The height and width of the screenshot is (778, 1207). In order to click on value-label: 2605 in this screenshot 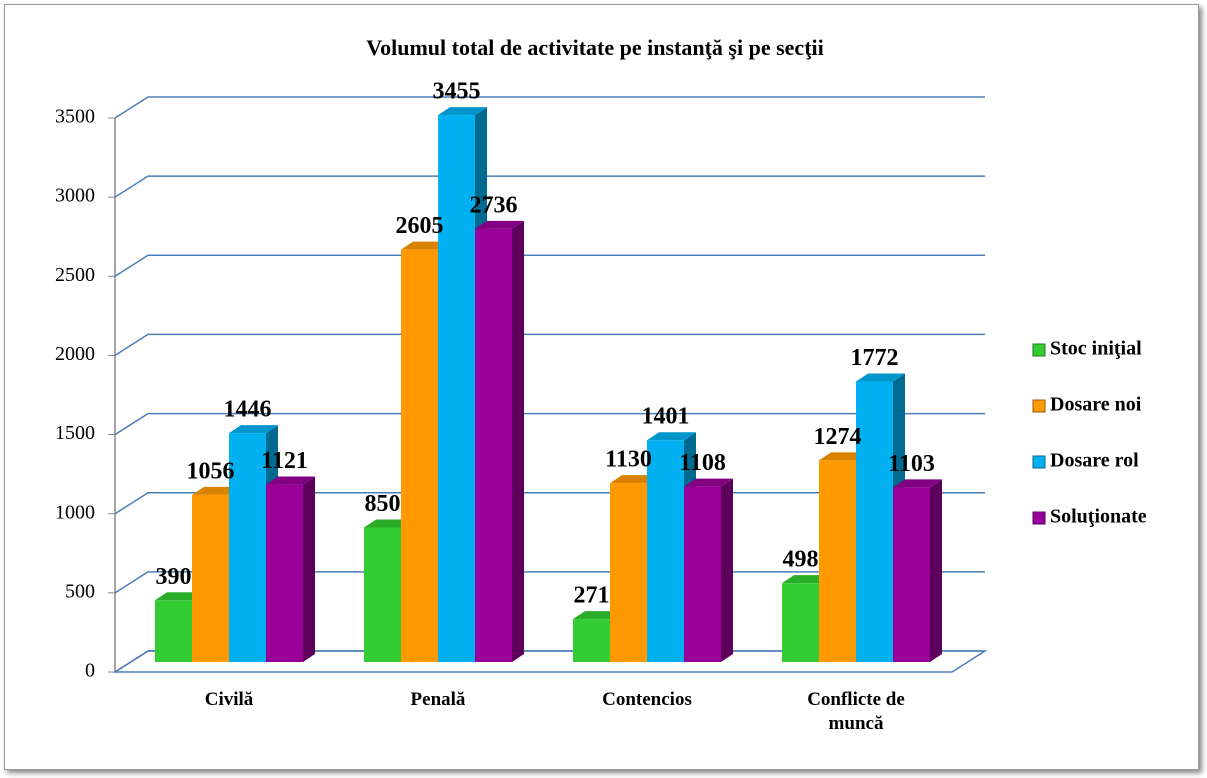, I will do `click(420, 226)`.